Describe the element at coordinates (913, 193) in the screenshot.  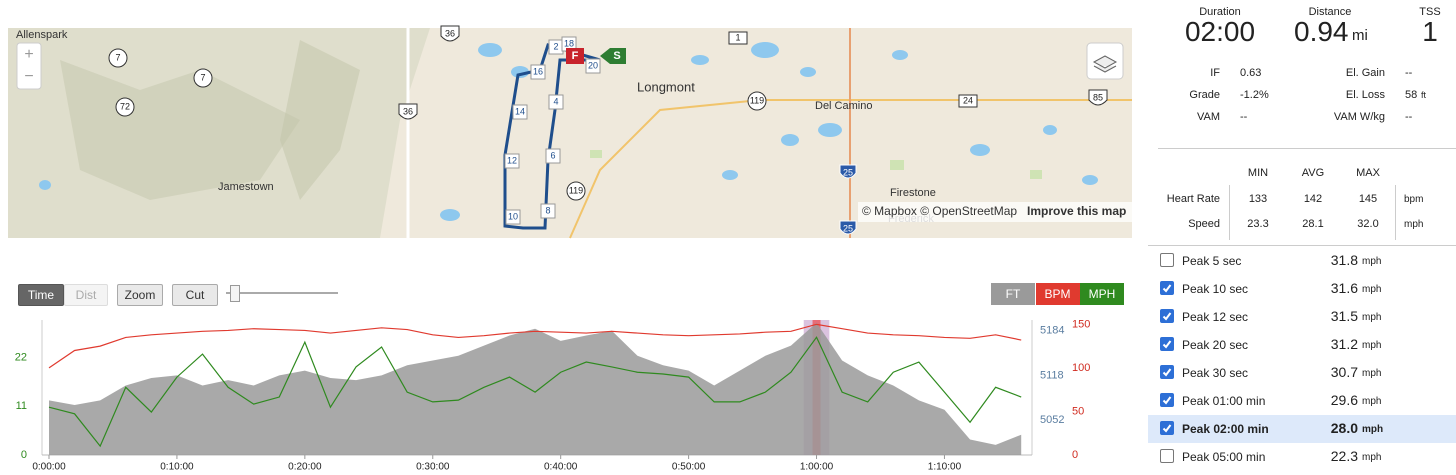
I see `place-label: Firestone` at that location.